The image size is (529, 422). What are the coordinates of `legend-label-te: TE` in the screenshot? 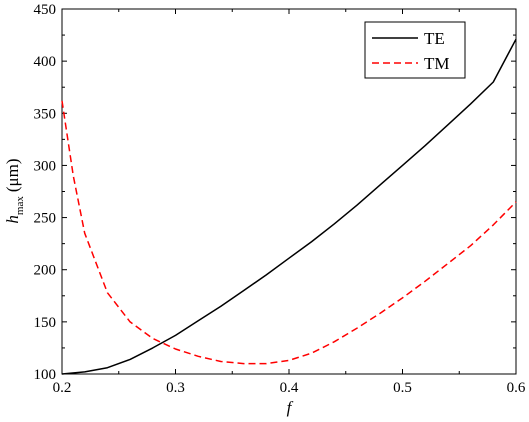 It's located at (434, 38).